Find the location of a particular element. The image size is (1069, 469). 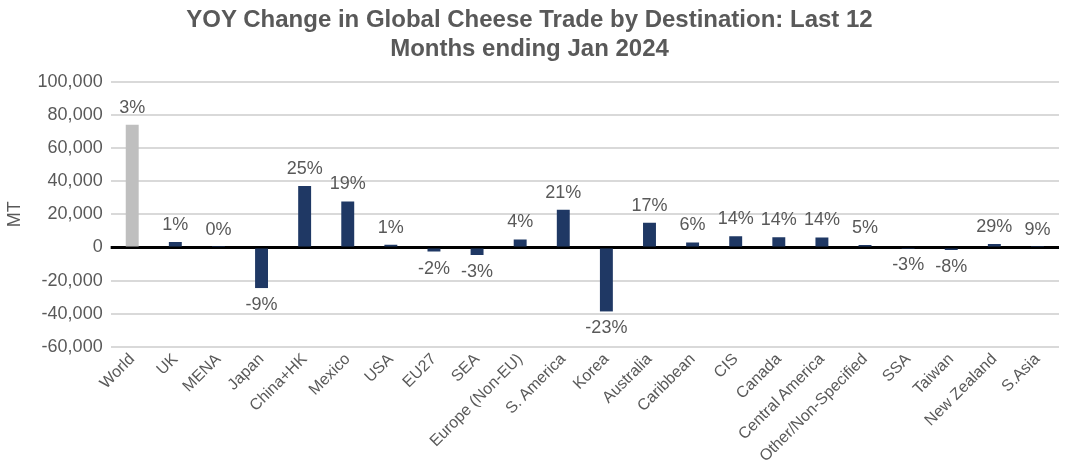

y-tick-label: 0 is located at coordinates (97, 246).